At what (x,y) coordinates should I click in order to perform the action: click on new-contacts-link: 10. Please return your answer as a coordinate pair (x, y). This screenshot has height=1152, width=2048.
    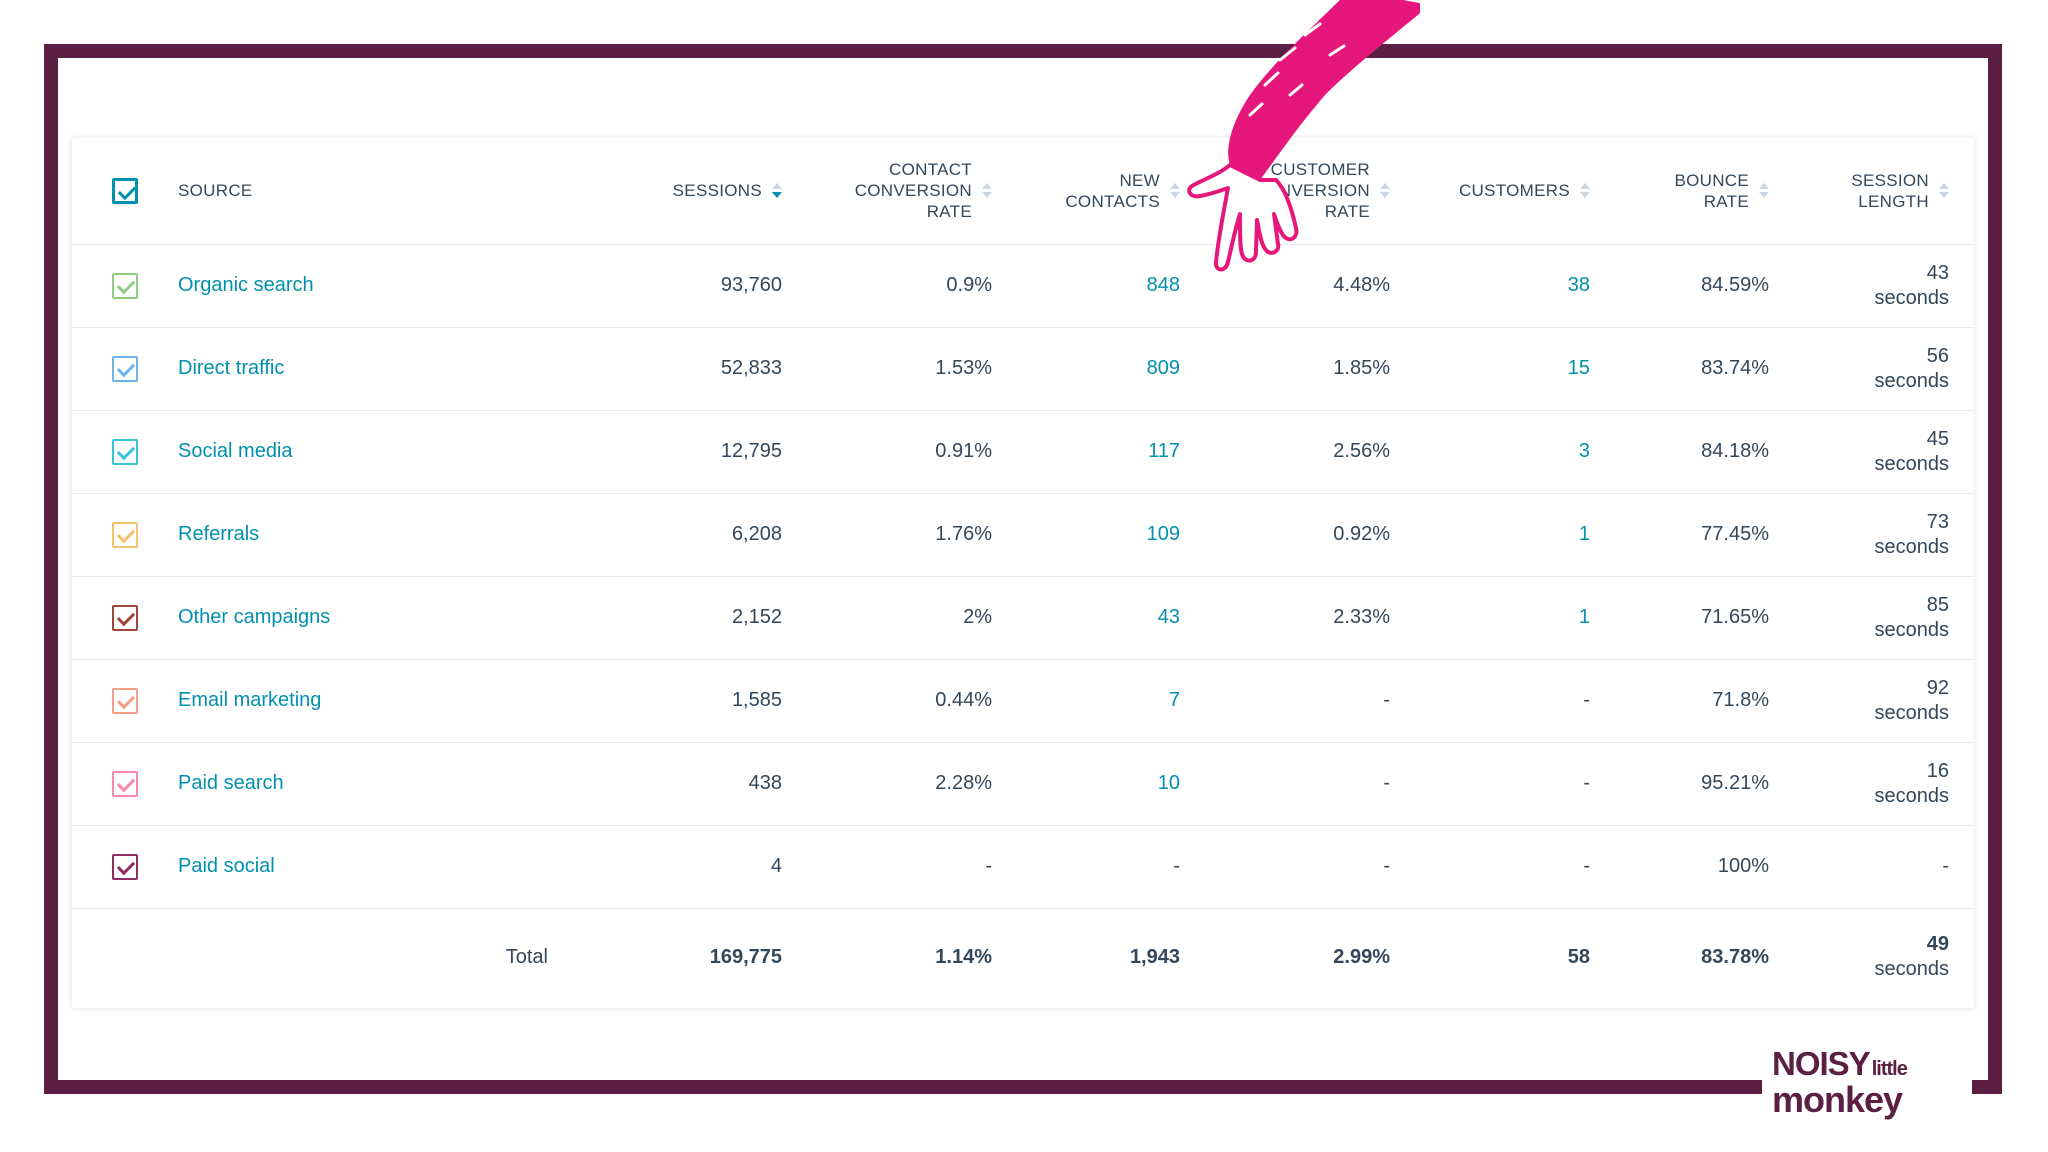
    Looking at the image, I should click on (1168, 783).